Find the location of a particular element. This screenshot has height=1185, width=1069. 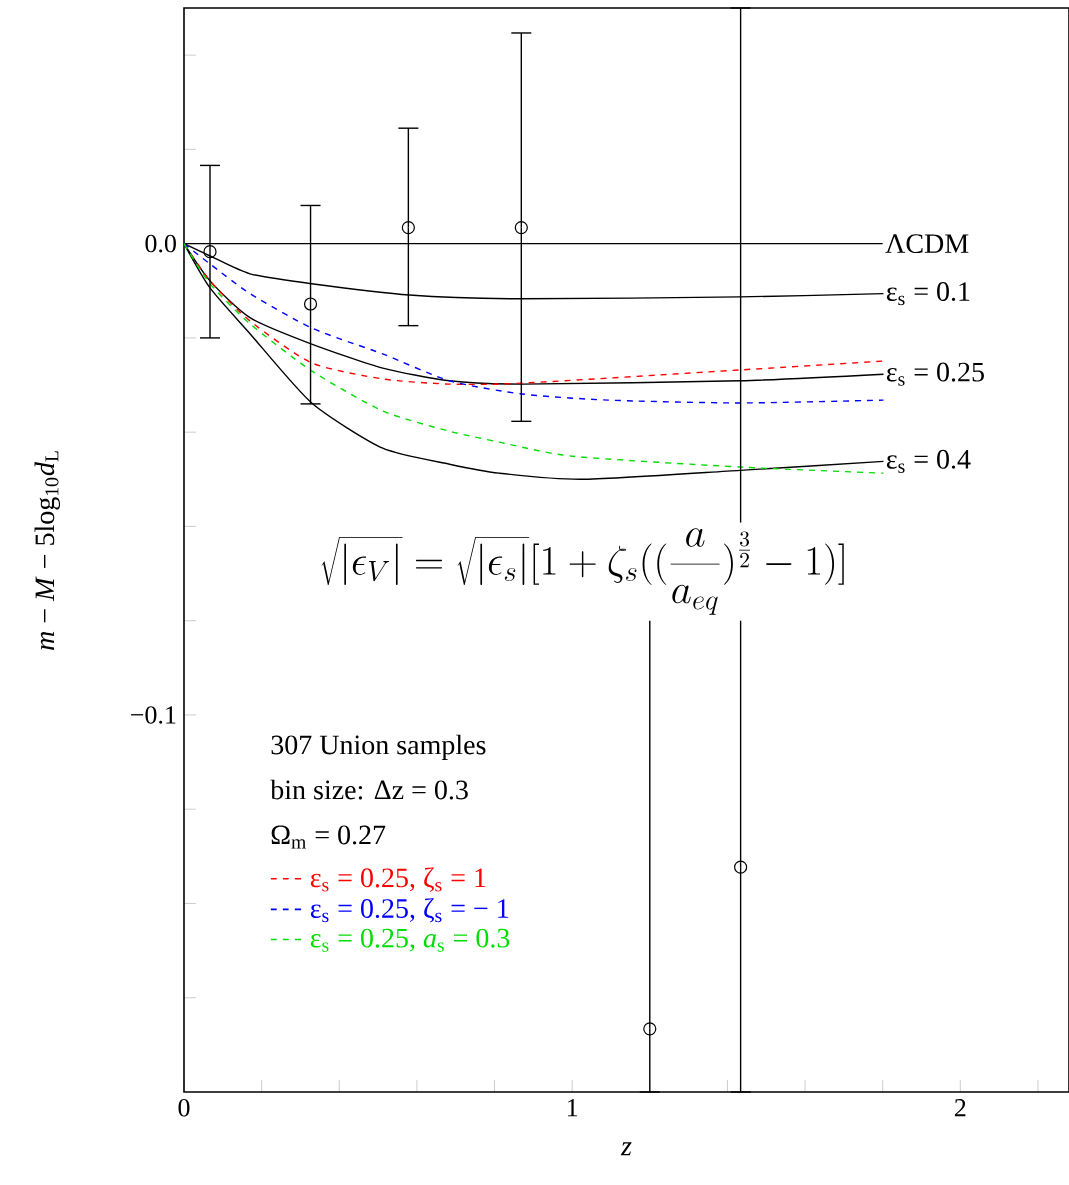

legend-label: ε$_{s}$ = 0.25, ζ$_{s}$ = 1 is located at coordinates (398, 879).